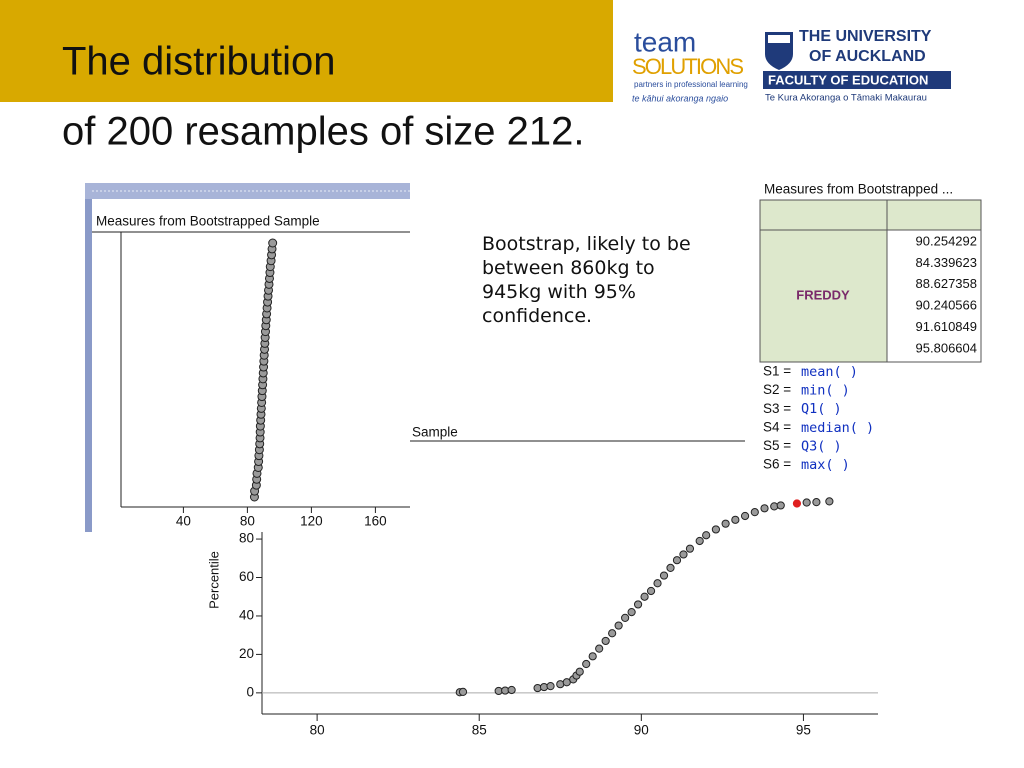  Describe the element at coordinates (946, 305) in the screenshot. I see `table-value: 90.240566` at that location.